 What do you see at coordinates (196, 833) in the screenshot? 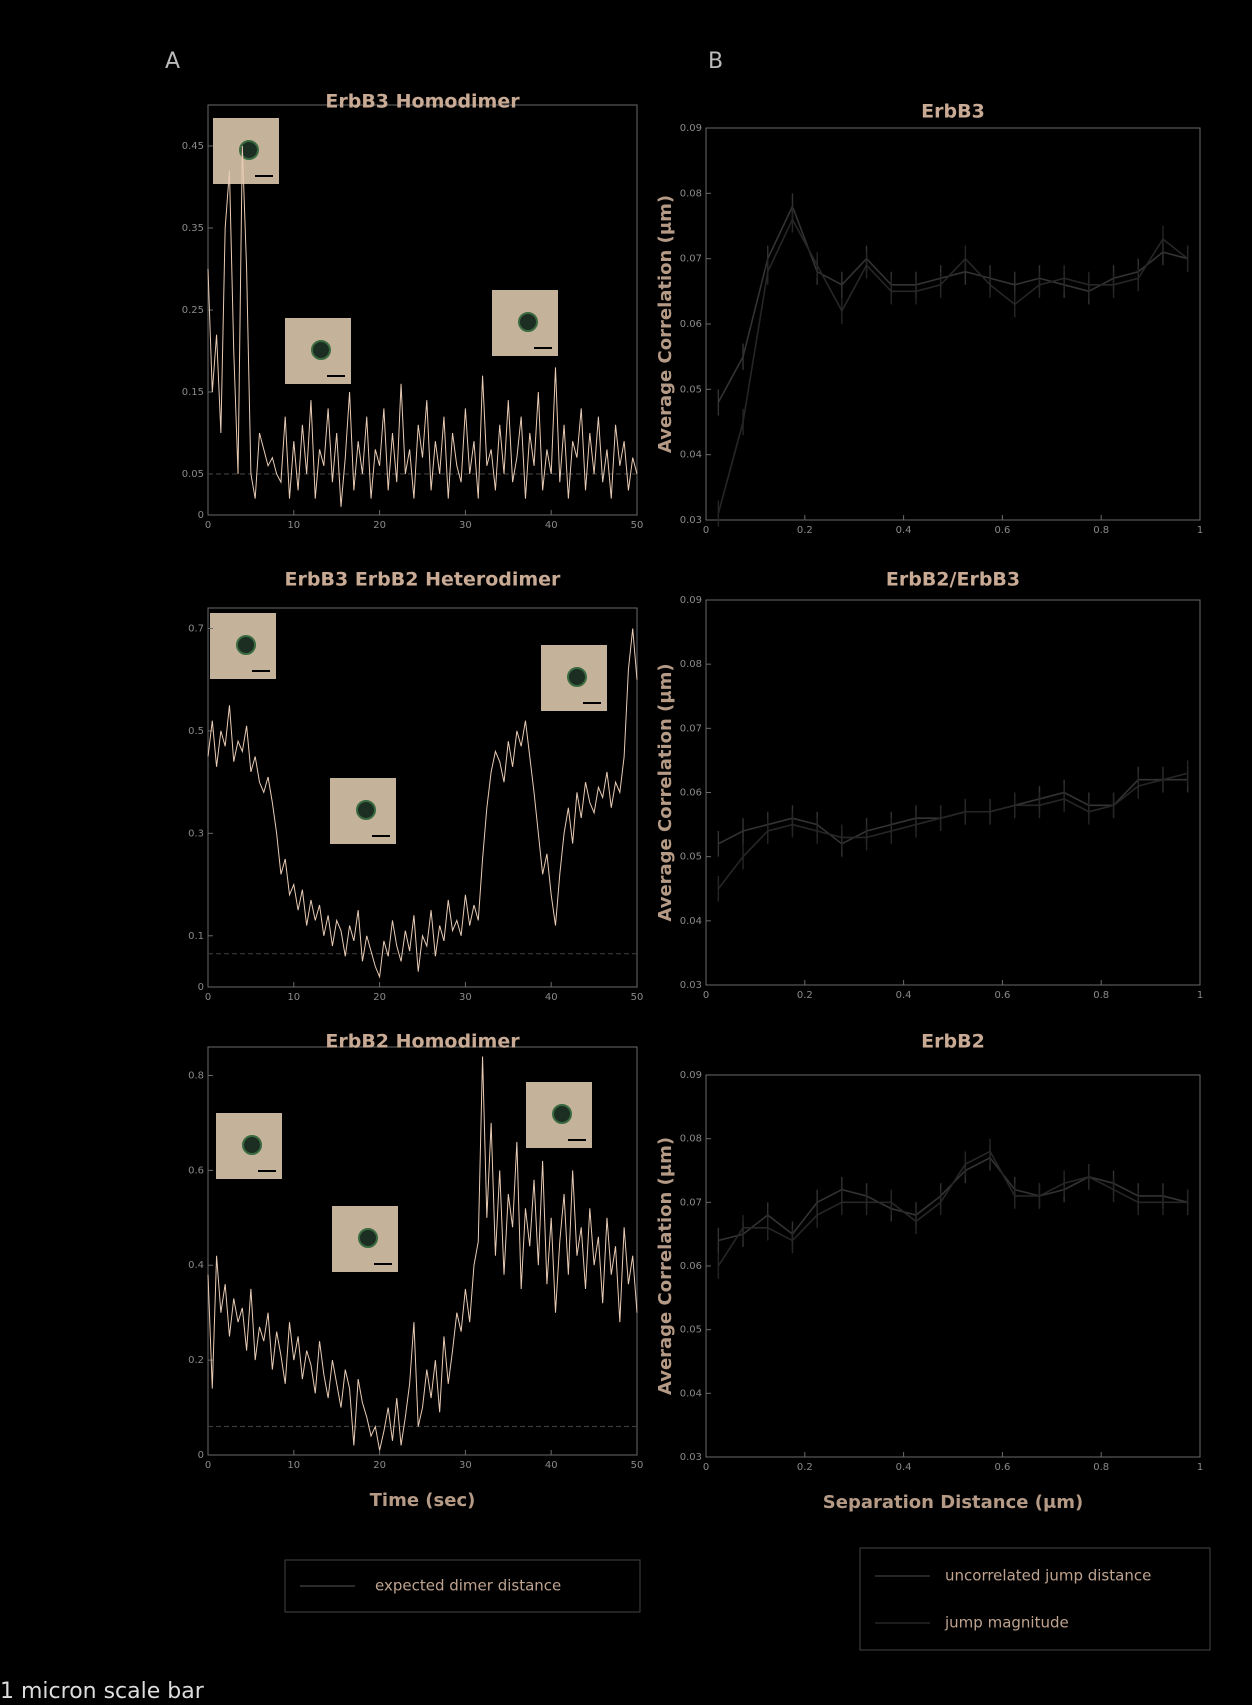
I see `y-tick-label: 0.3` at bounding box center [196, 833].